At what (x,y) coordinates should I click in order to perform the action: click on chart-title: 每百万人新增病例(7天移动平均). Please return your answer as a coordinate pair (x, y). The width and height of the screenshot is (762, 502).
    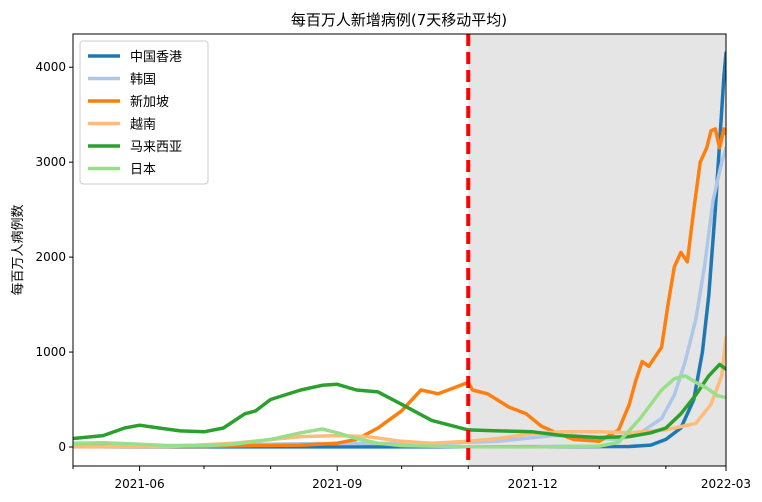
    Looking at the image, I should click on (399, 20).